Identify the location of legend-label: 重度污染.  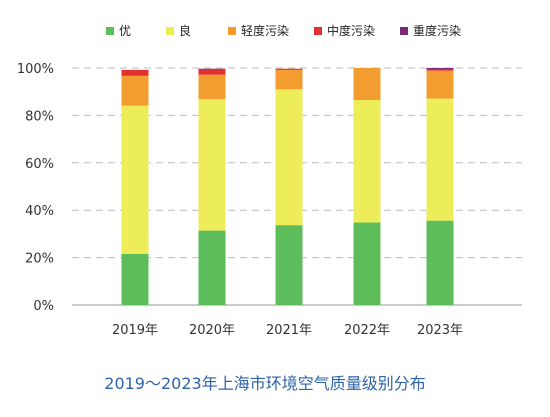
(437, 30).